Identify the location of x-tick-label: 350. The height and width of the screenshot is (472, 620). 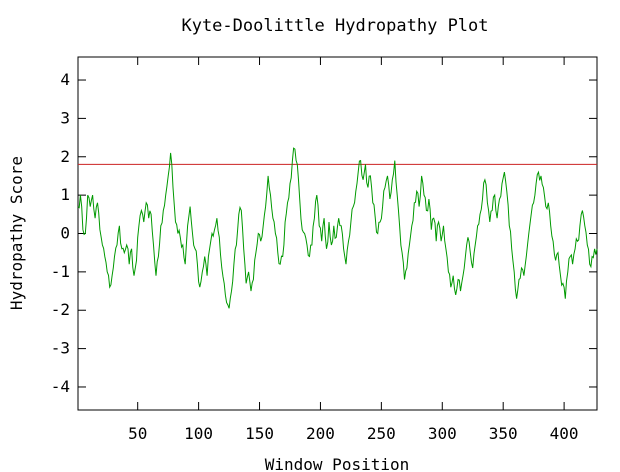
(503, 433).